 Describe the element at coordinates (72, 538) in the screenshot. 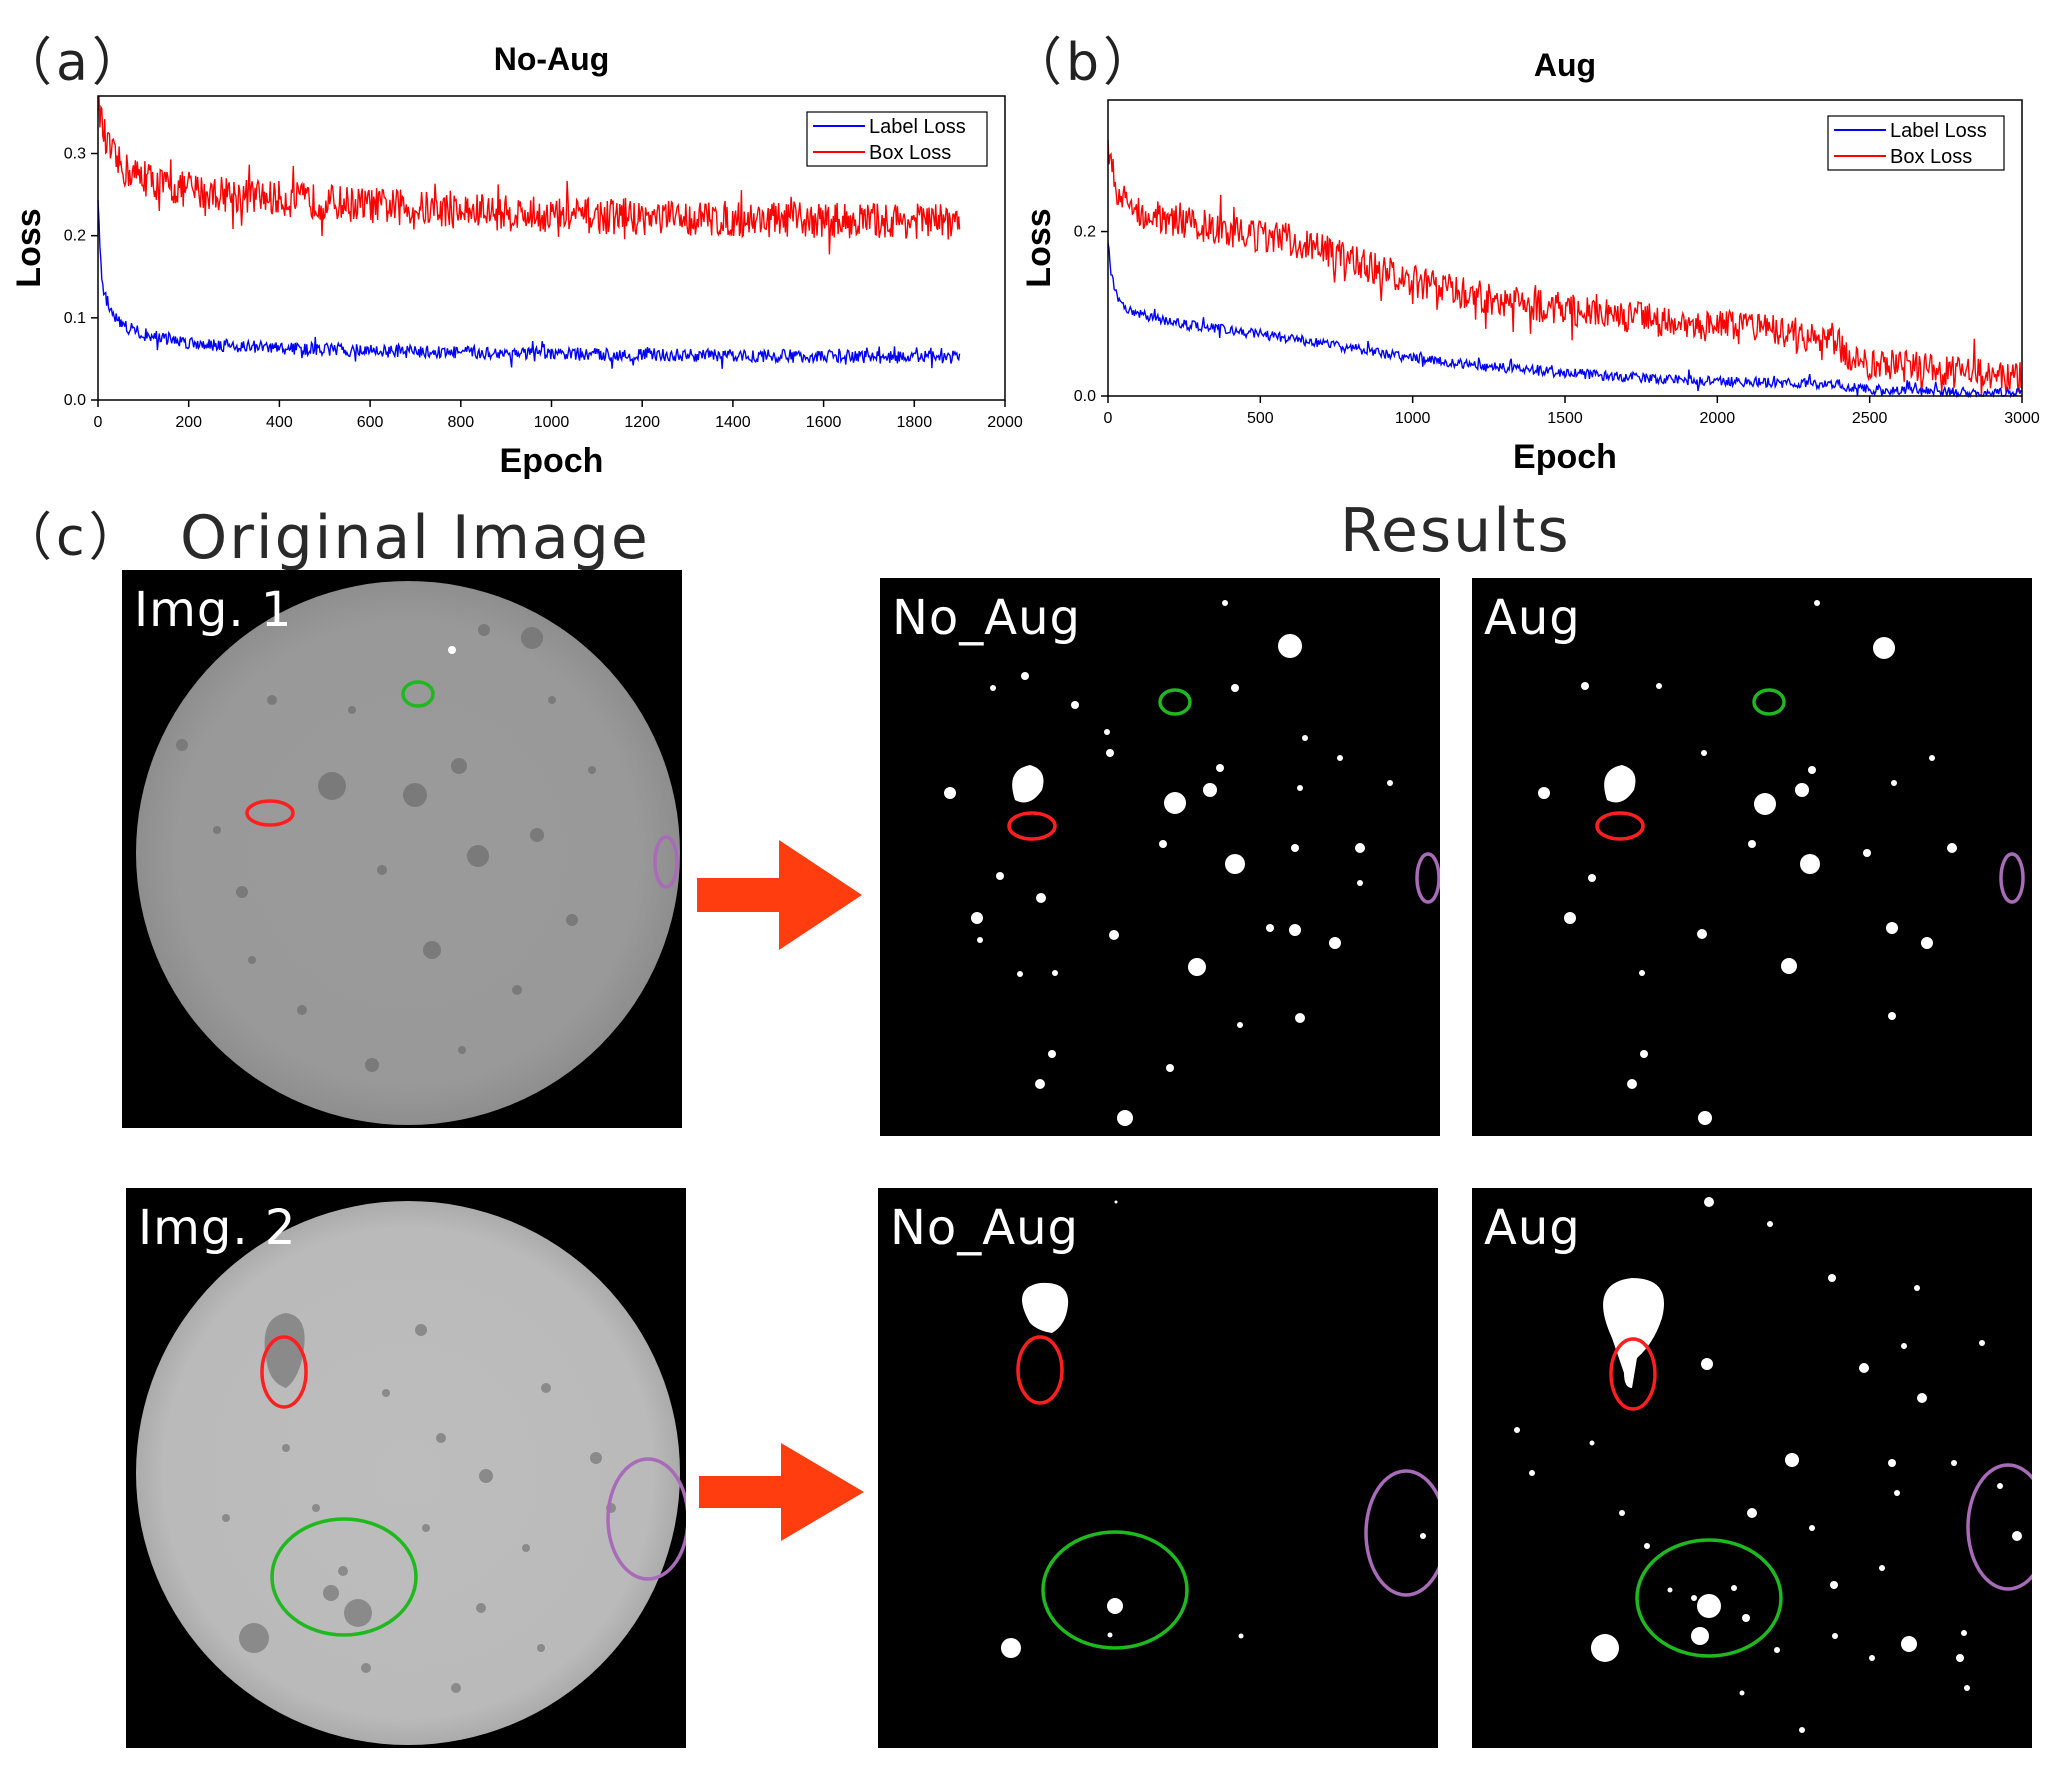

I see `panel-label-c: （c）` at that location.